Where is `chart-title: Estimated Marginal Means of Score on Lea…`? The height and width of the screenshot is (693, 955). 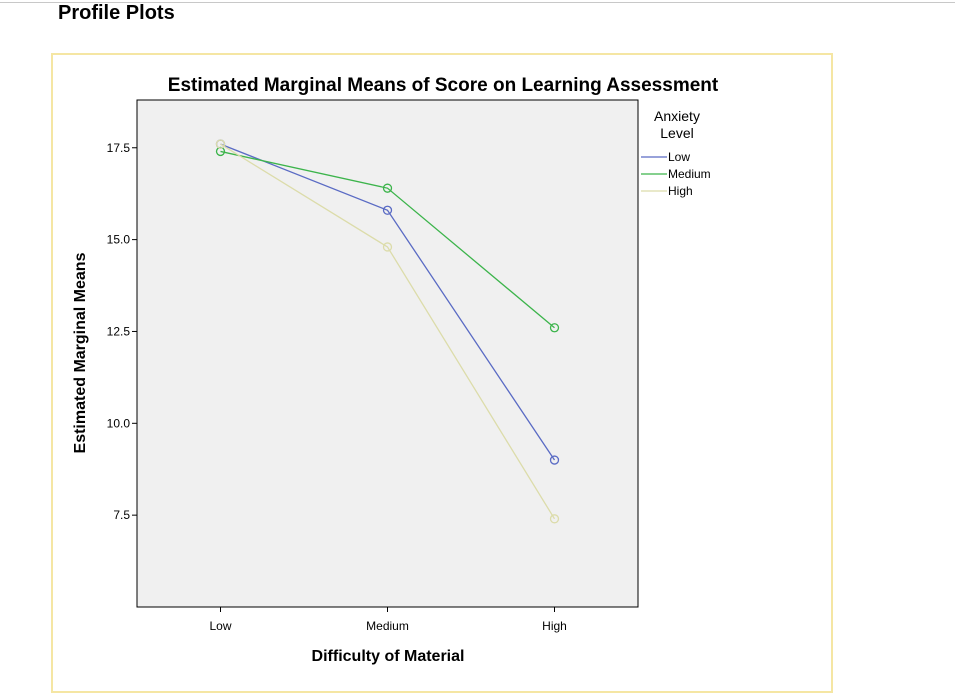 chart-title: Estimated Marginal Means of Score on Lea… is located at coordinates (443, 85).